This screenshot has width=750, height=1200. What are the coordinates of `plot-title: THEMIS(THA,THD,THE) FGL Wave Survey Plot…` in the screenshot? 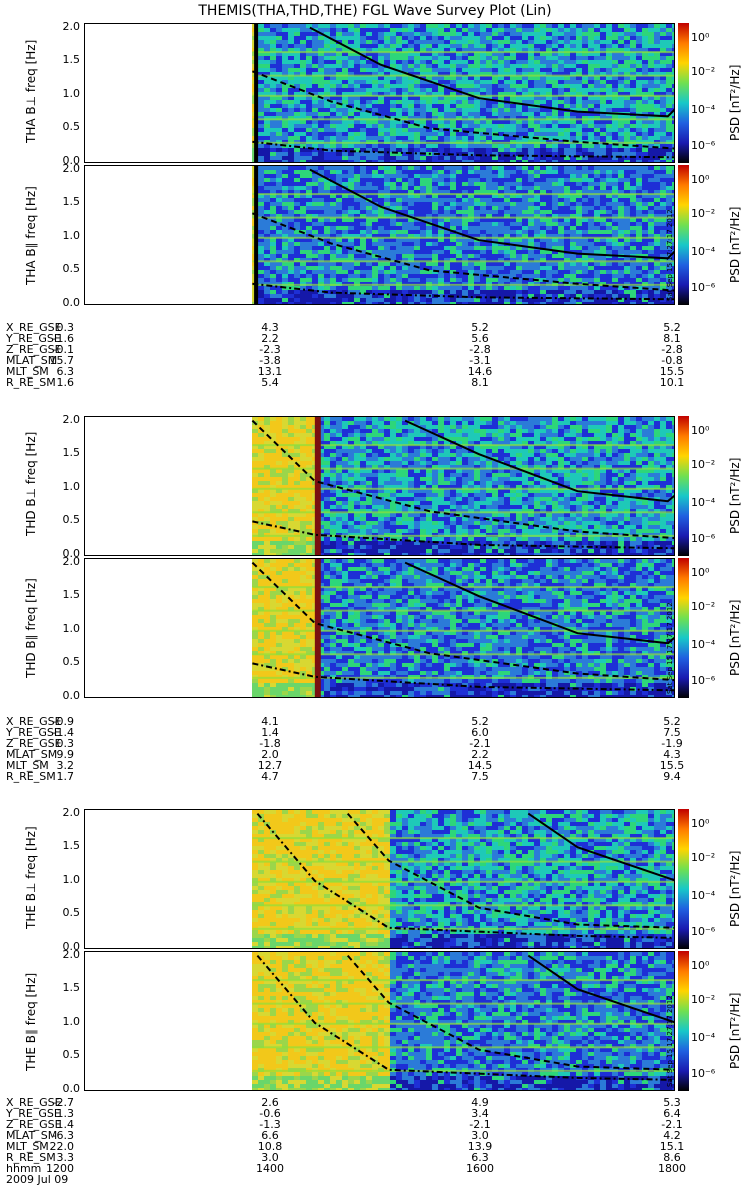 It's located at (375, 11).